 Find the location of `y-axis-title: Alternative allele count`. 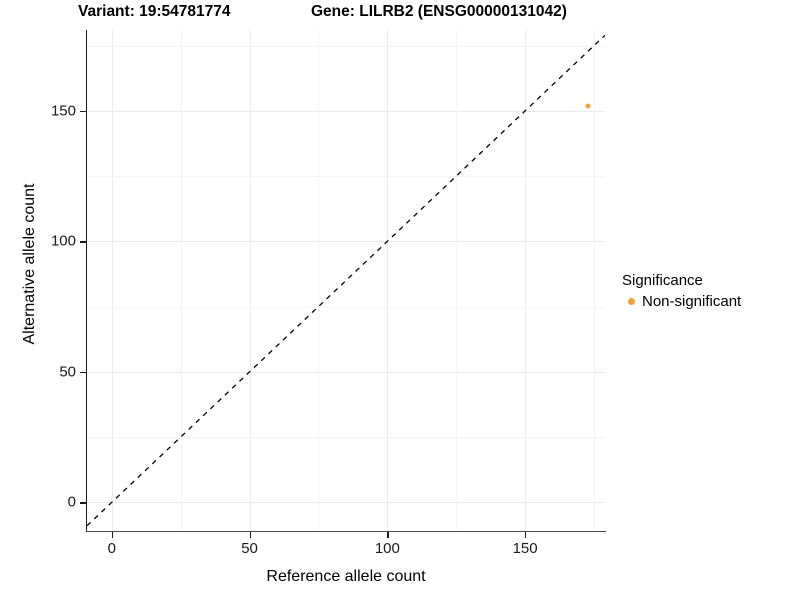

y-axis-title: Alternative allele count is located at coordinates (29, 264).